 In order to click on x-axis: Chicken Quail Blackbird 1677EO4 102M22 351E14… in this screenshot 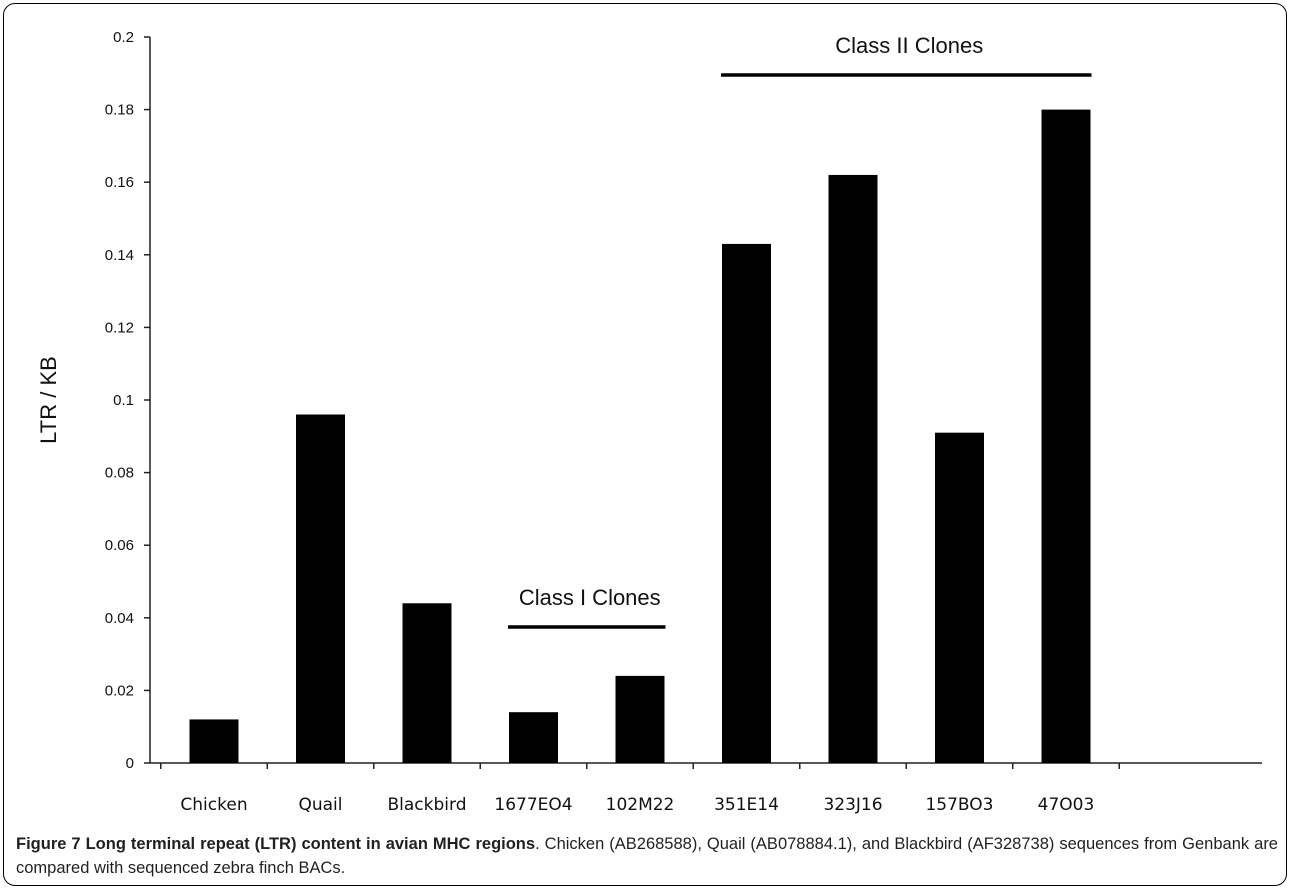, I will do `click(706, 788)`.